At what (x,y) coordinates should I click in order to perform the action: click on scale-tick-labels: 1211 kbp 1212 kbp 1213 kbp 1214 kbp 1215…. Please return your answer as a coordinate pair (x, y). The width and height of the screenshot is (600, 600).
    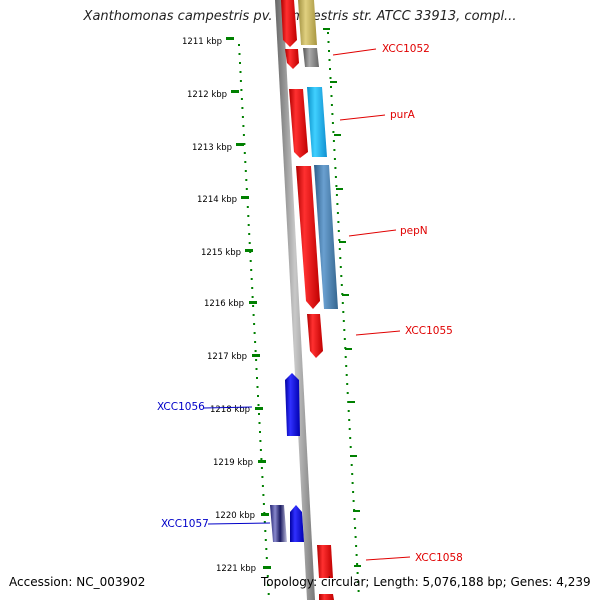
    Looking at the image, I should click on (219, 305).